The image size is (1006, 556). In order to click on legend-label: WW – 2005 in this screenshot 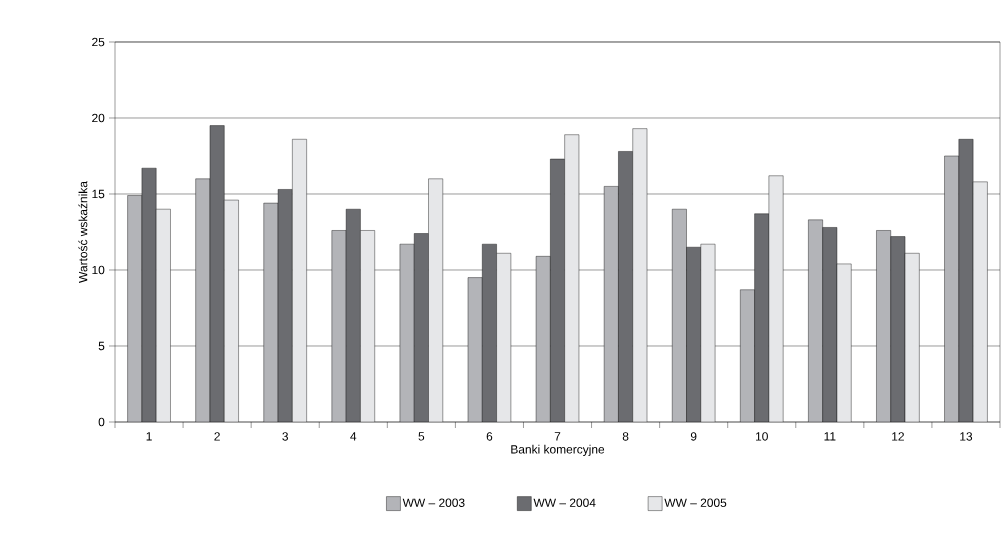, I will do `click(695, 502)`.